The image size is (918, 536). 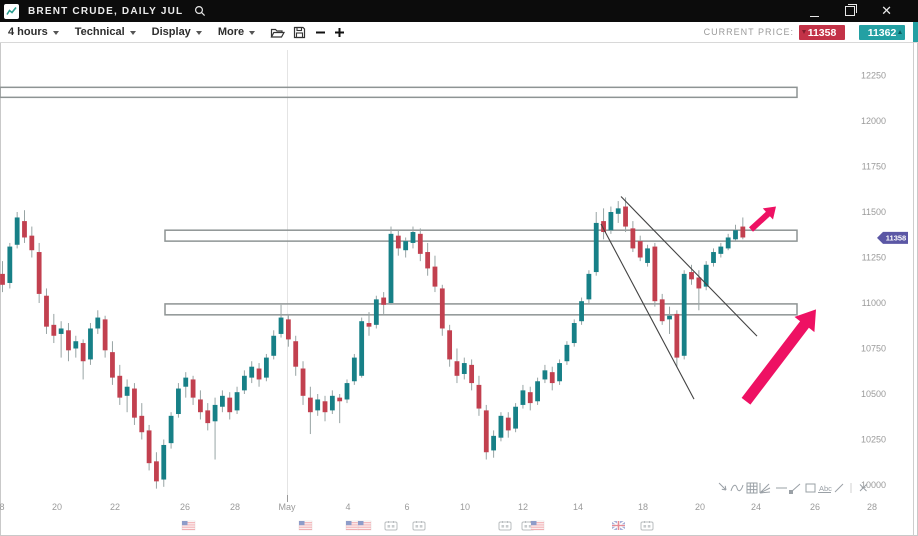 I want to click on bid-price-badge: 11358, so click(x=822, y=32).